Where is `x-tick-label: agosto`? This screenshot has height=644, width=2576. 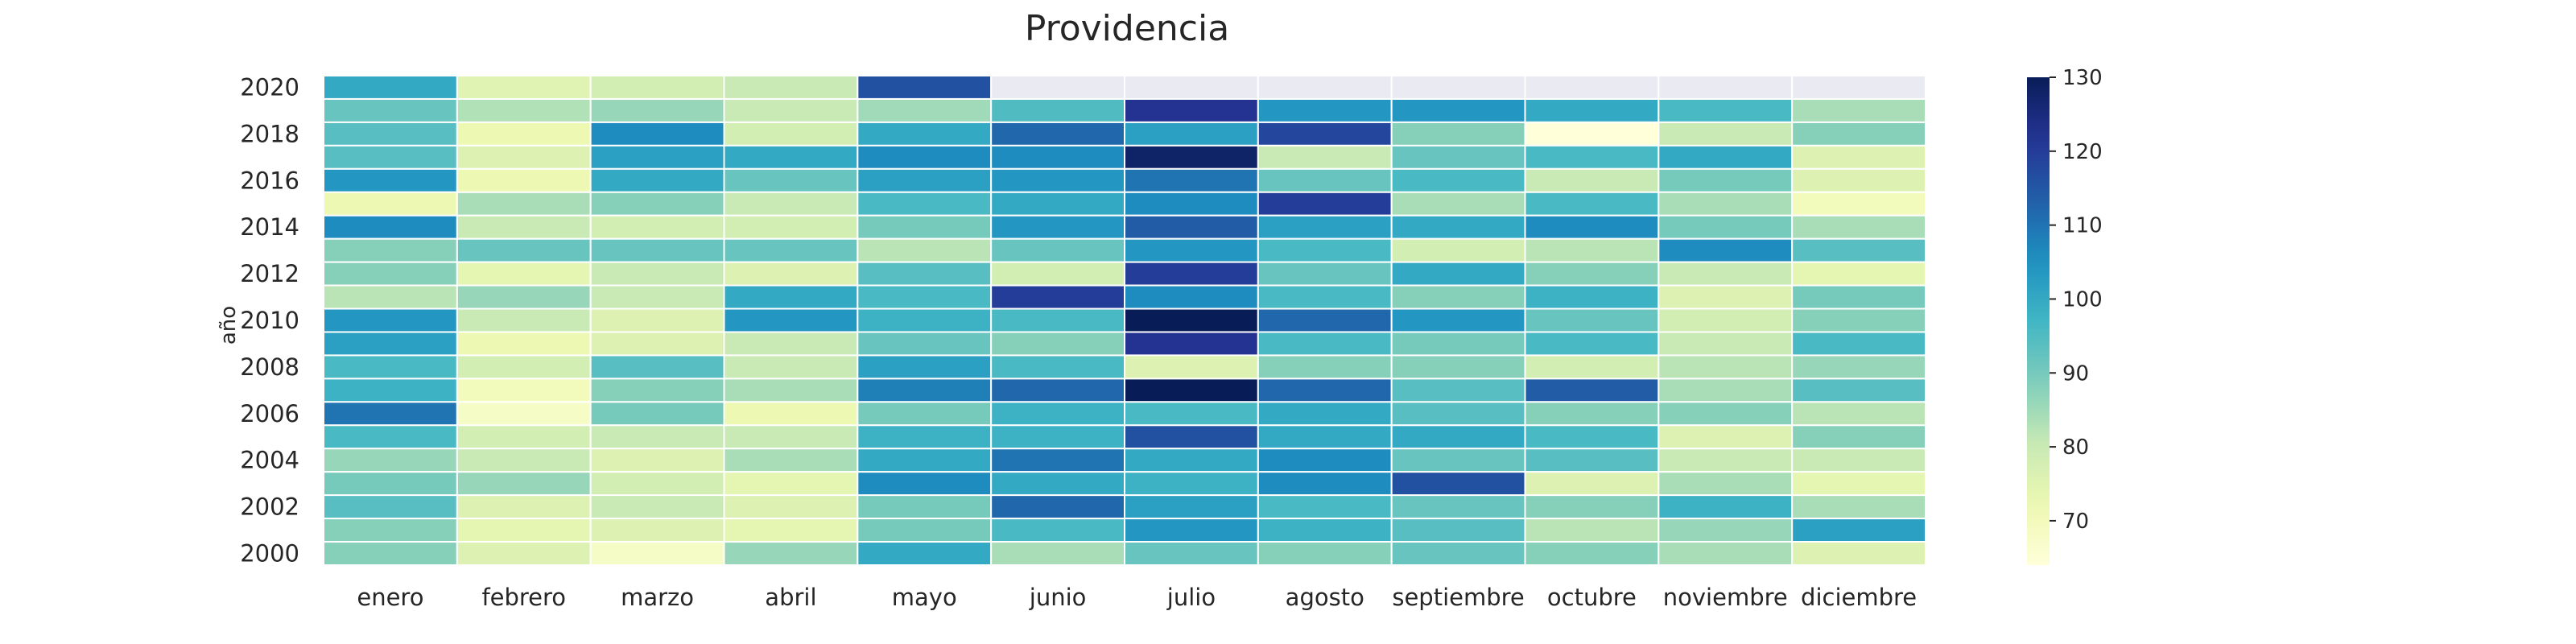
x-tick-label: agosto is located at coordinates (1325, 597).